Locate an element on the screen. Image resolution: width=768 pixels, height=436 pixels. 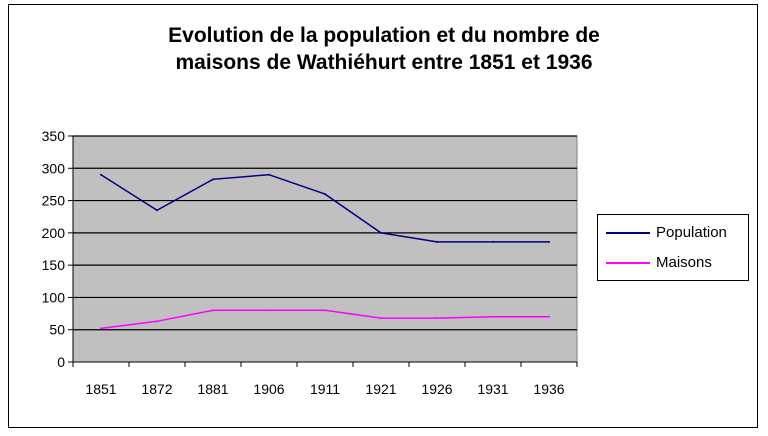
legend-swatch-population is located at coordinates (628, 233).